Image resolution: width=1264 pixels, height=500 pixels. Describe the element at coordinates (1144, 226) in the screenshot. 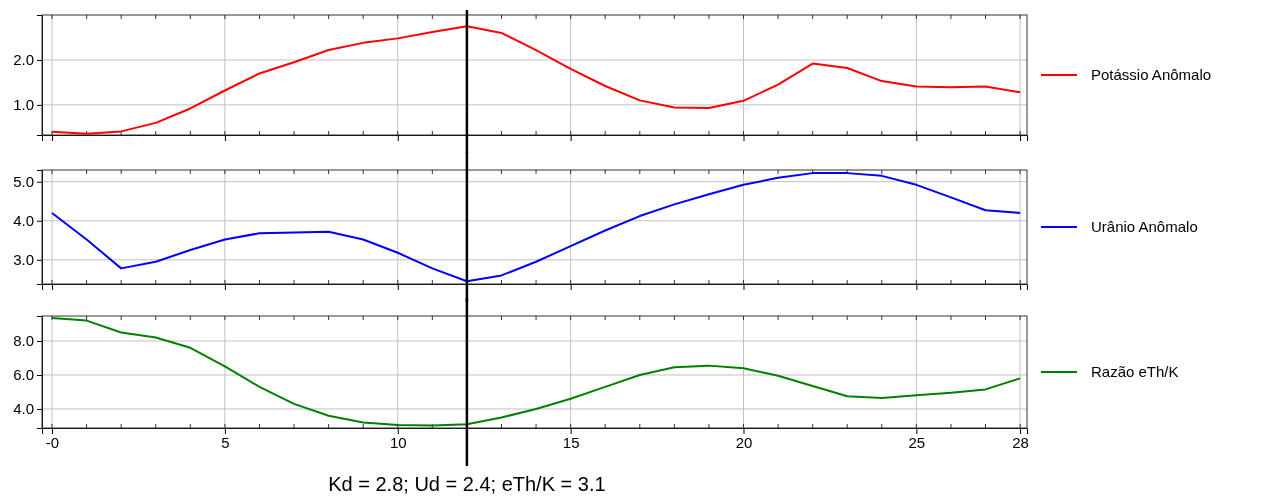

I see `legend-label: Urânio Anômalo` at that location.